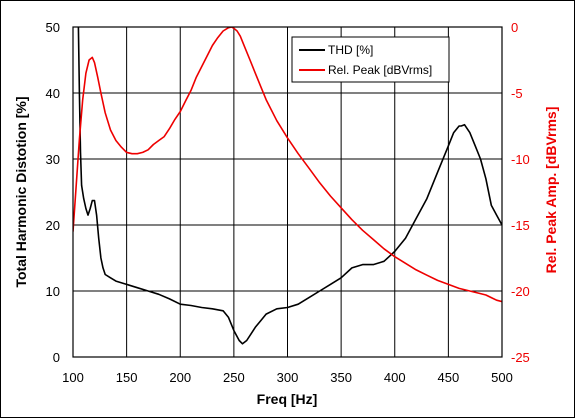  What do you see at coordinates (73, 377) in the screenshot?
I see `x-tick-label: 100` at bounding box center [73, 377].